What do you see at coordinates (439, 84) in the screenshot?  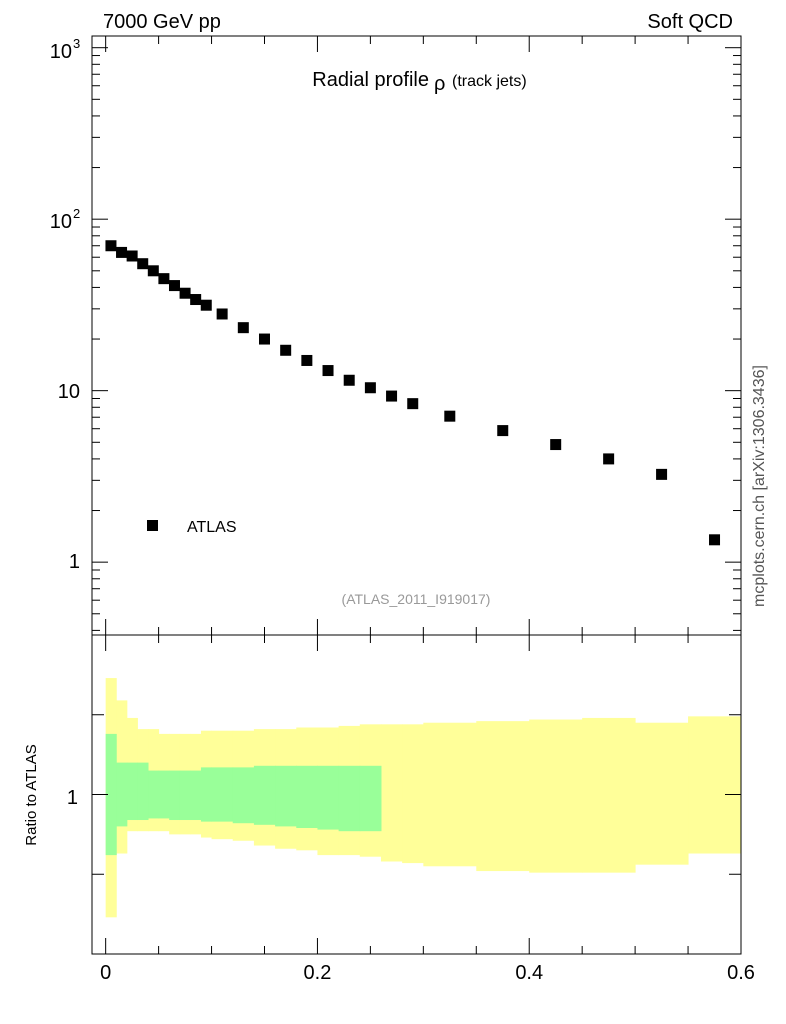 I see `chart-title-symbol: ρ` at bounding box center [439, 84].